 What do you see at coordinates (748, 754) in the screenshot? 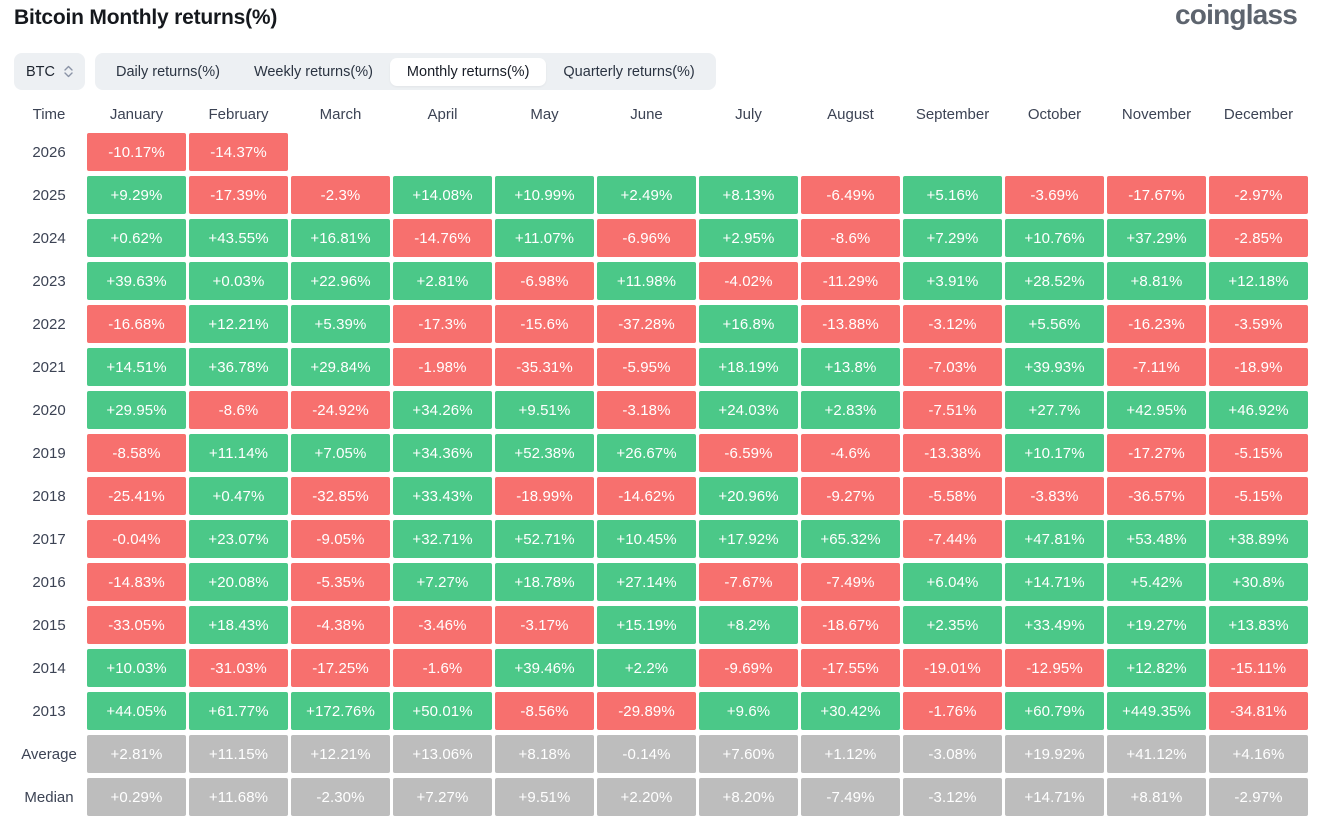
I see `return-cell: +7.60%` at bounding box center [748, 754].